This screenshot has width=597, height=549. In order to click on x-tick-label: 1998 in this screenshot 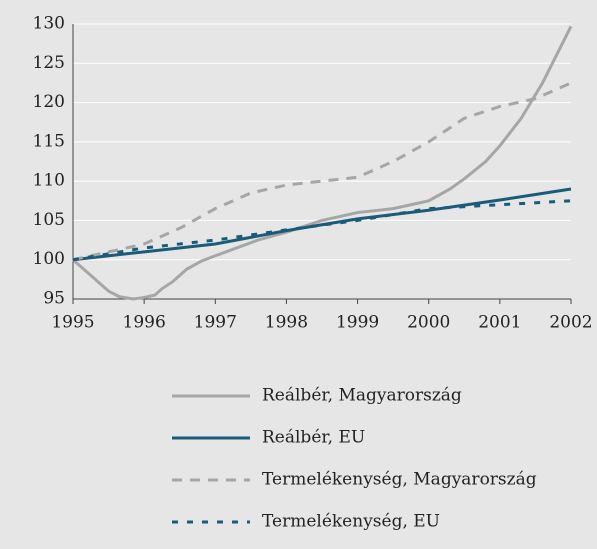, I will do `click(286, 323)`.